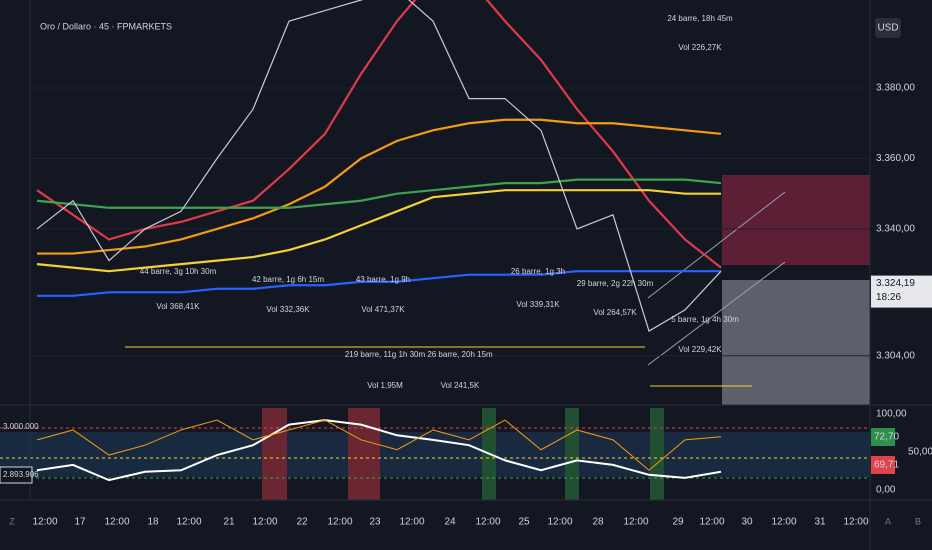  I want to click on measure-label: 5 barre, 1g 4h 30m, so click(705, 319).